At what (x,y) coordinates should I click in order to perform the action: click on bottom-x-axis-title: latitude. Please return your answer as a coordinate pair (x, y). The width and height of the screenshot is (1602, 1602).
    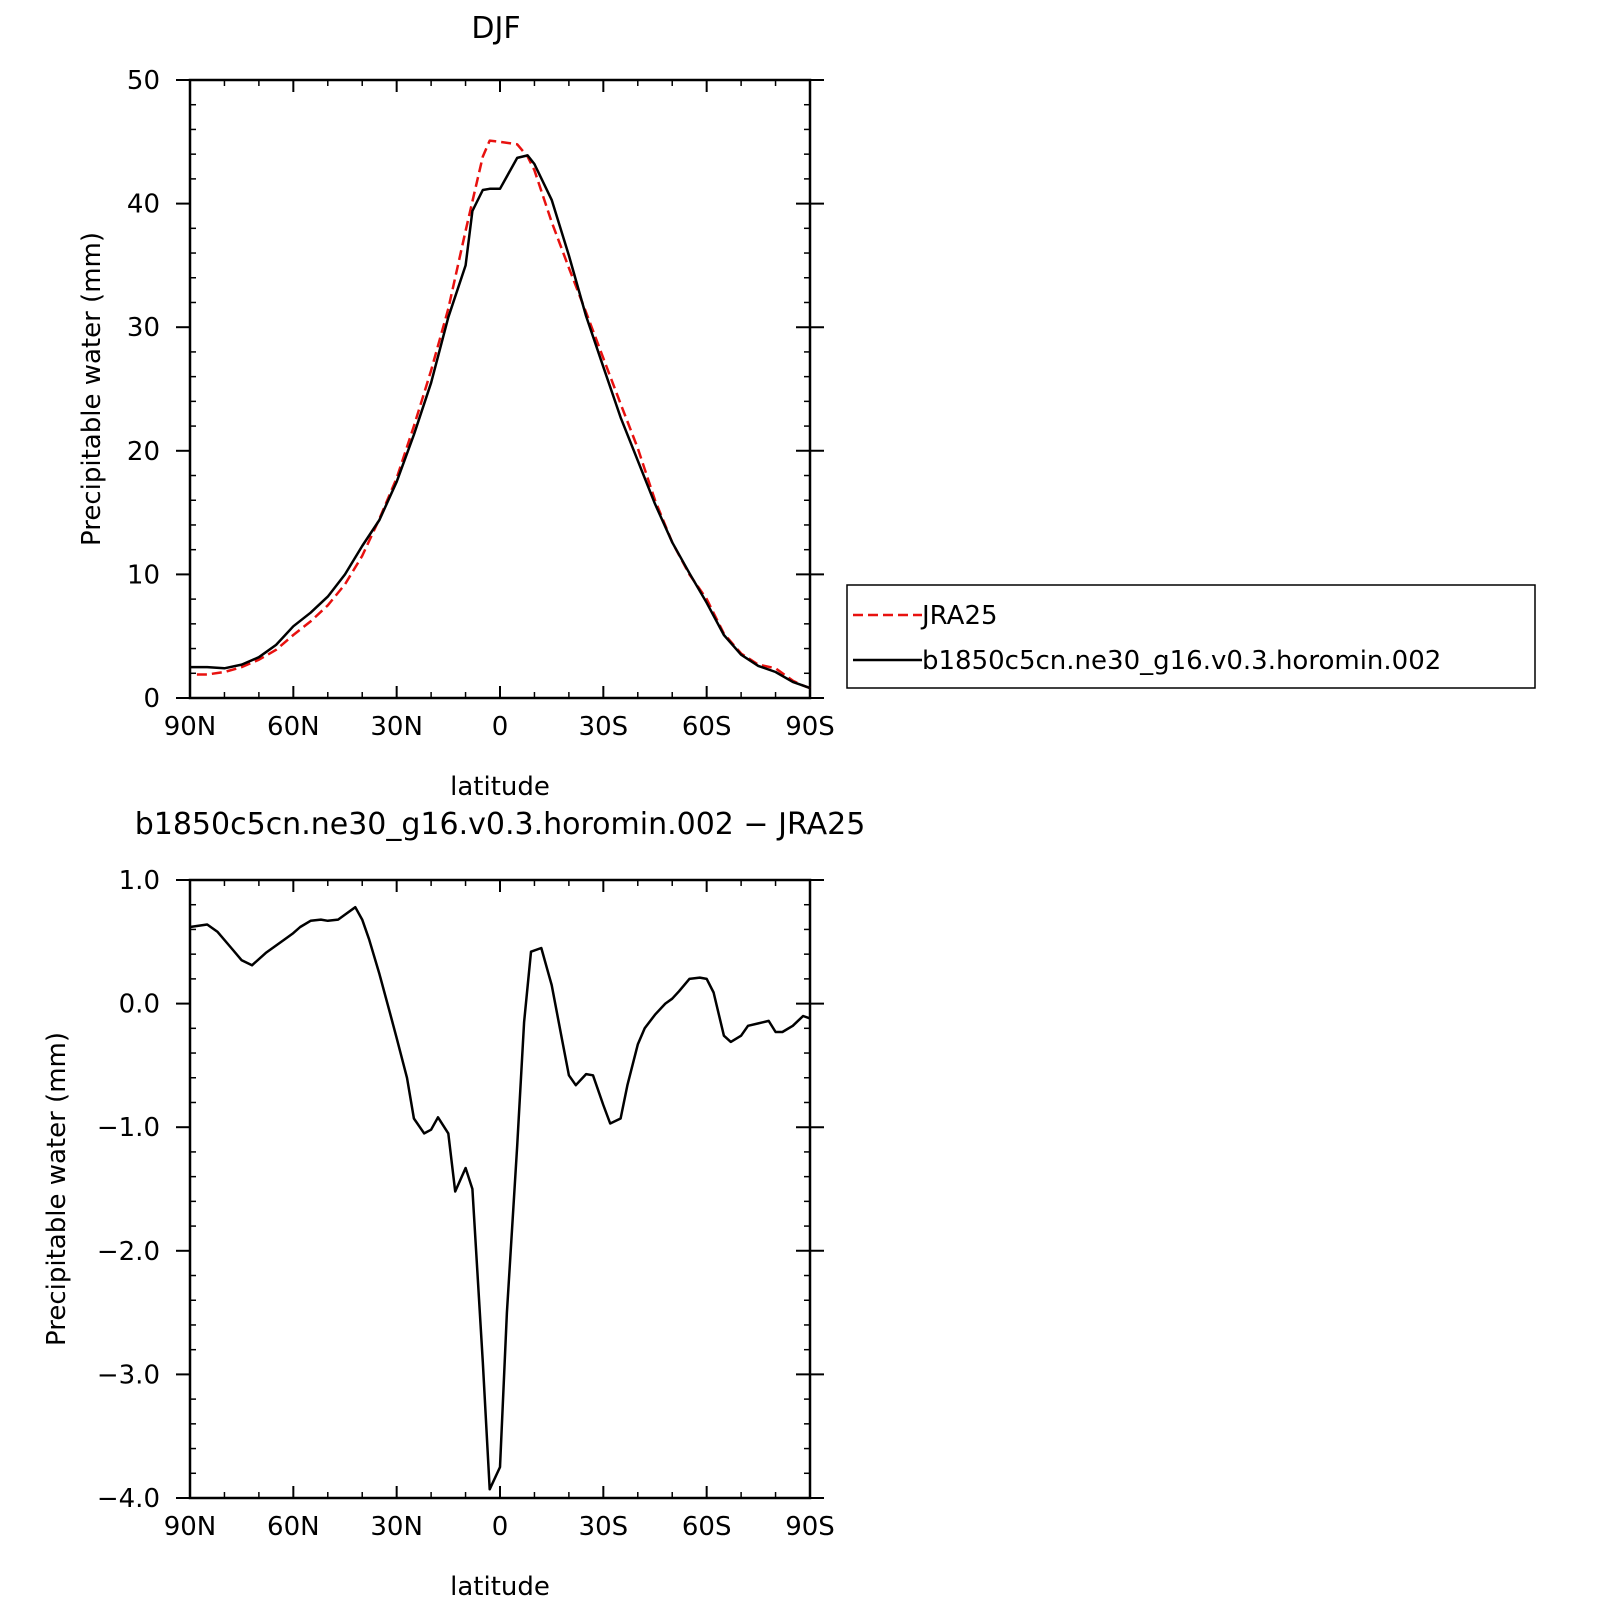
    Looking at the image, I should click on (500, 1587).